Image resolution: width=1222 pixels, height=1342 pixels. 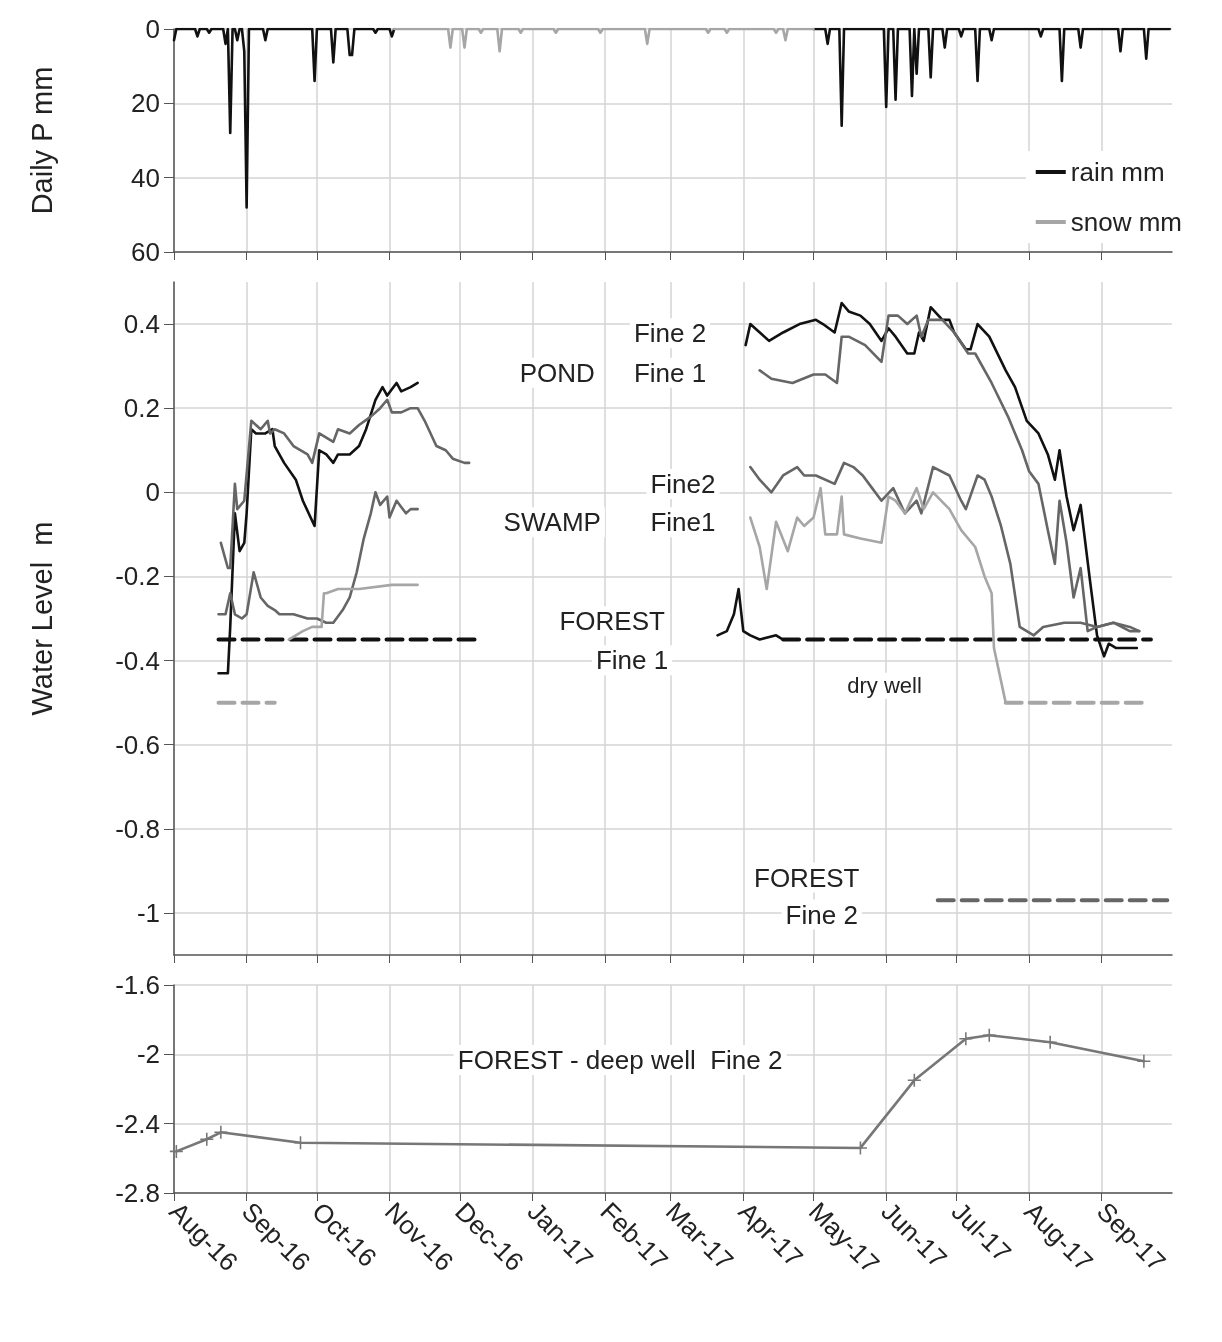 I want to click on annotation: Fine1, so click(x=683, y=522).